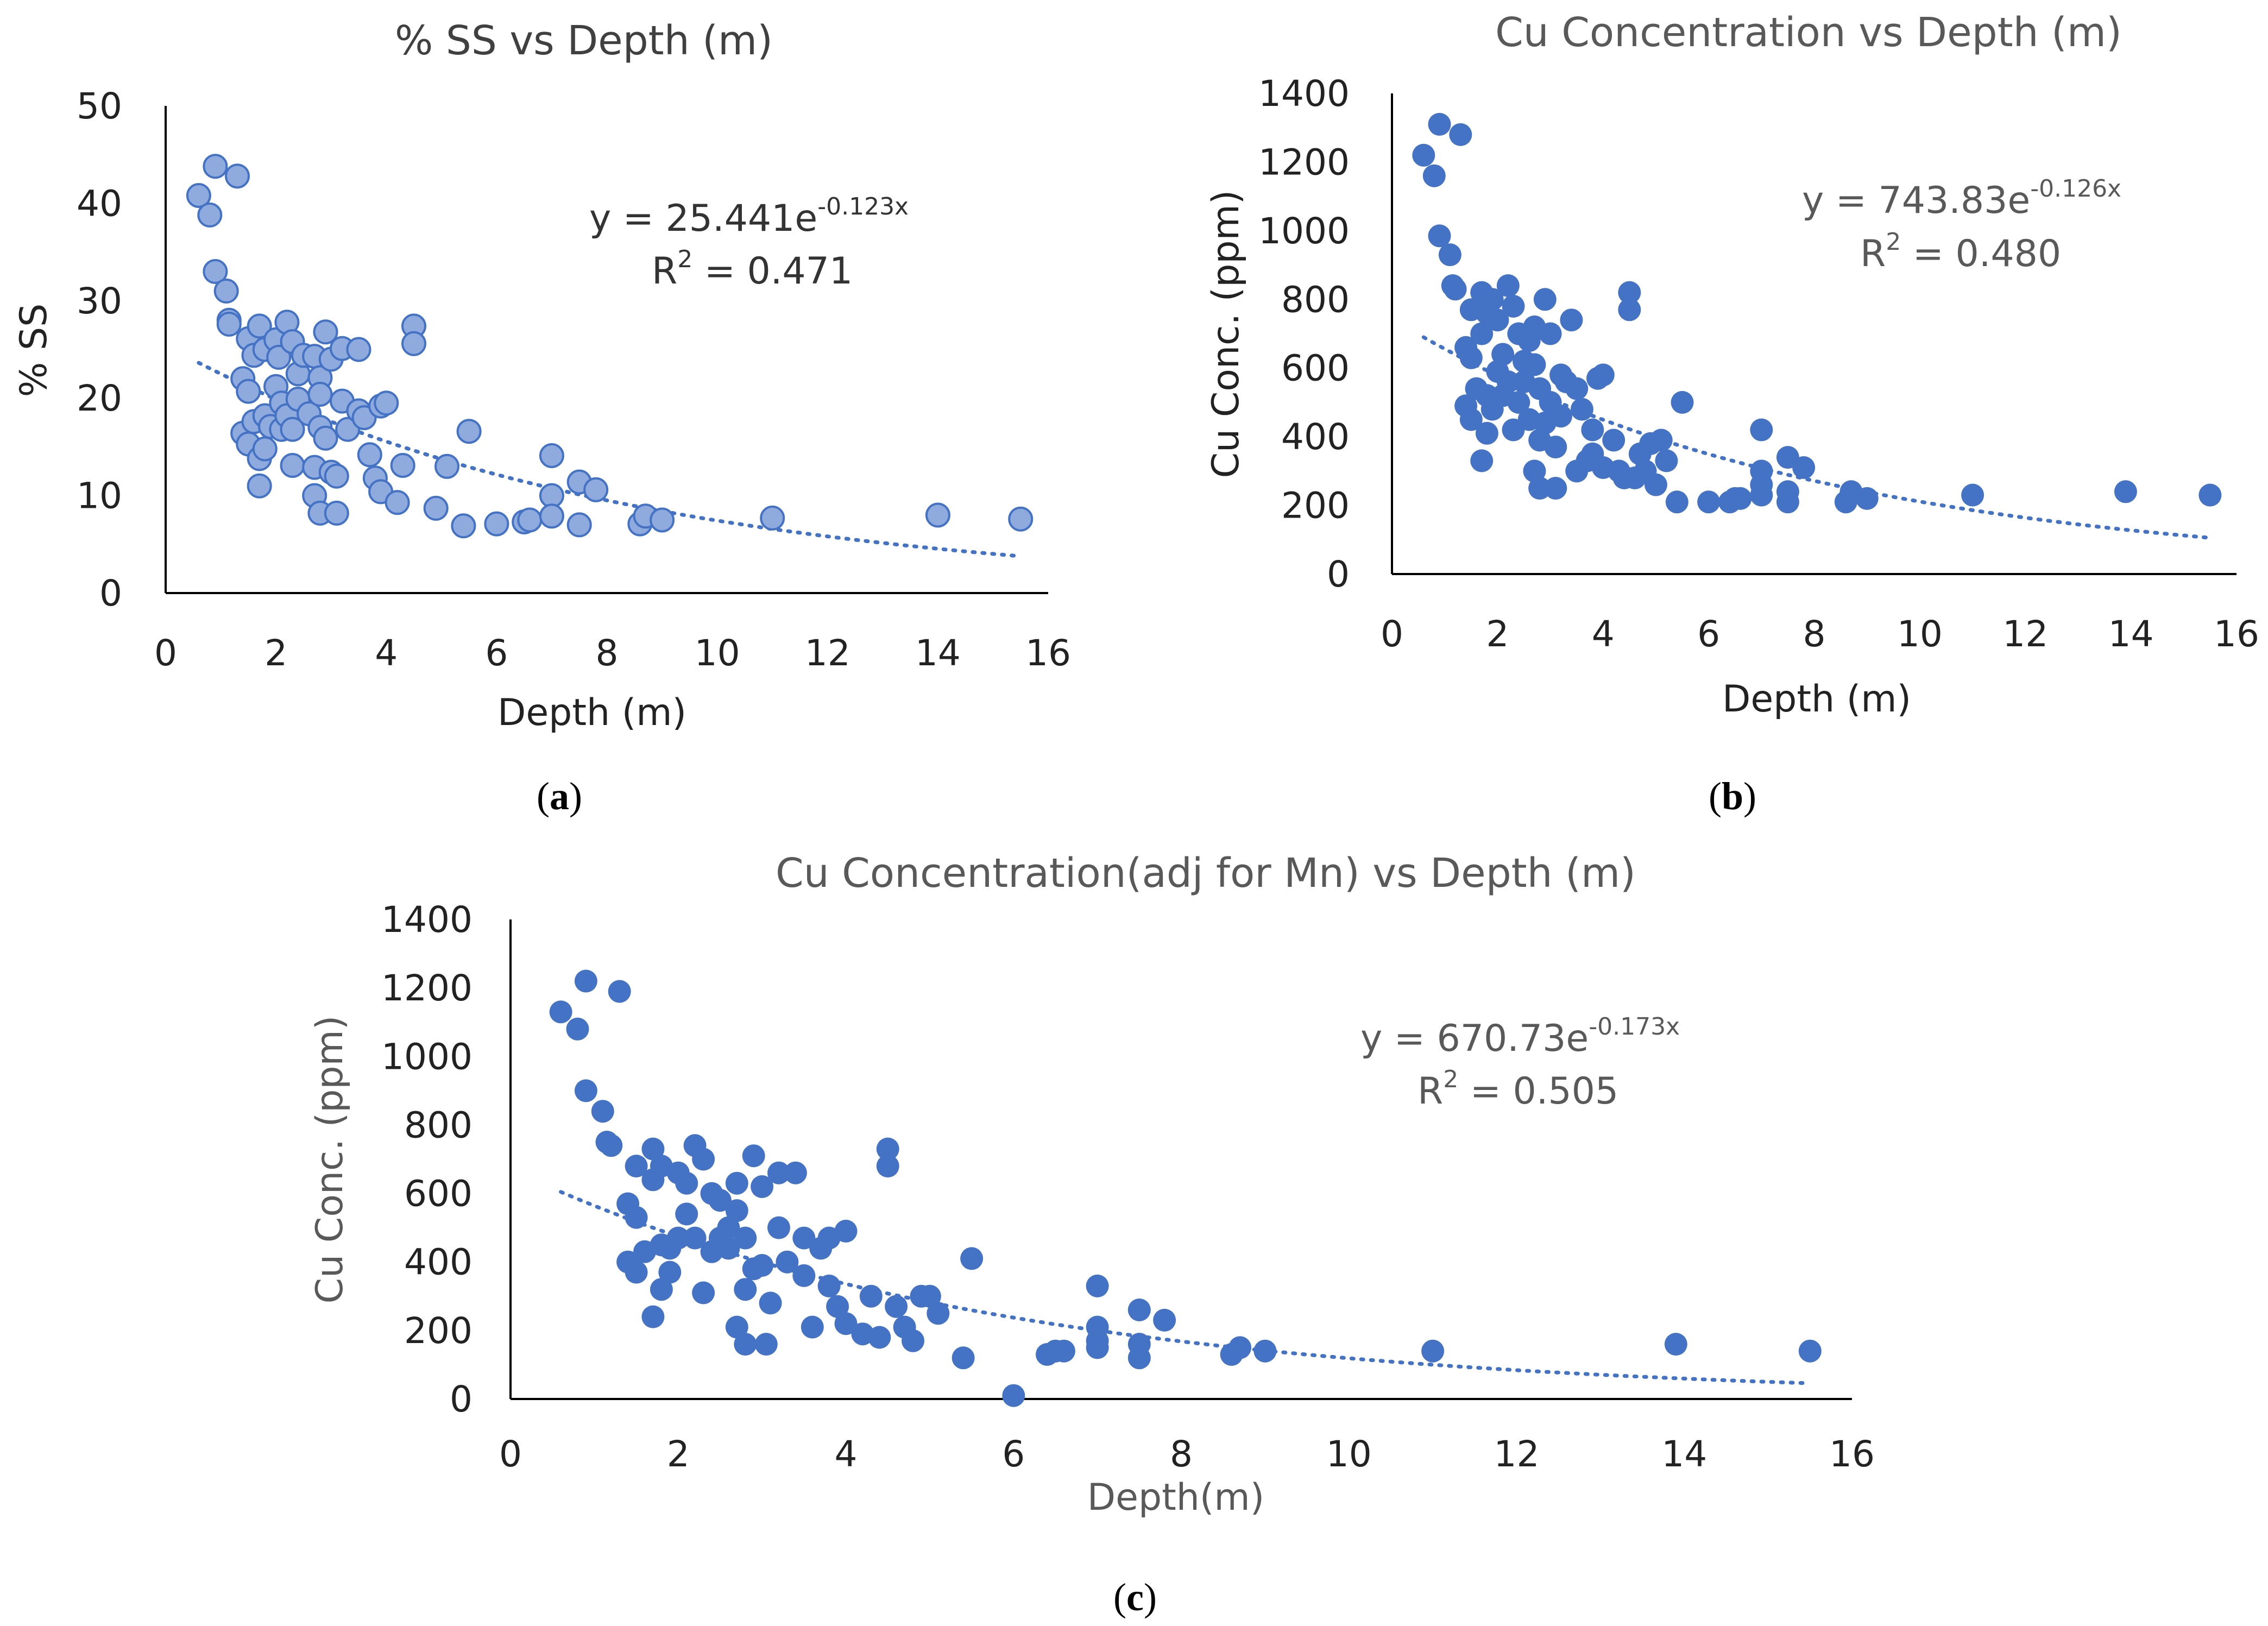 The height and width of the screenshot is (1626, 2268). I want to click on chart-a-y-tick-20: 20, so click(99, 398).